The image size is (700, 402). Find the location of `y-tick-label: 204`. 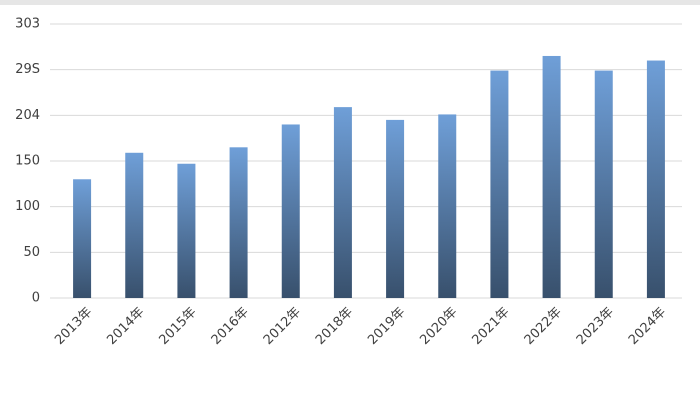

y-tick-label: 204 is located at coordinates (27, 115).